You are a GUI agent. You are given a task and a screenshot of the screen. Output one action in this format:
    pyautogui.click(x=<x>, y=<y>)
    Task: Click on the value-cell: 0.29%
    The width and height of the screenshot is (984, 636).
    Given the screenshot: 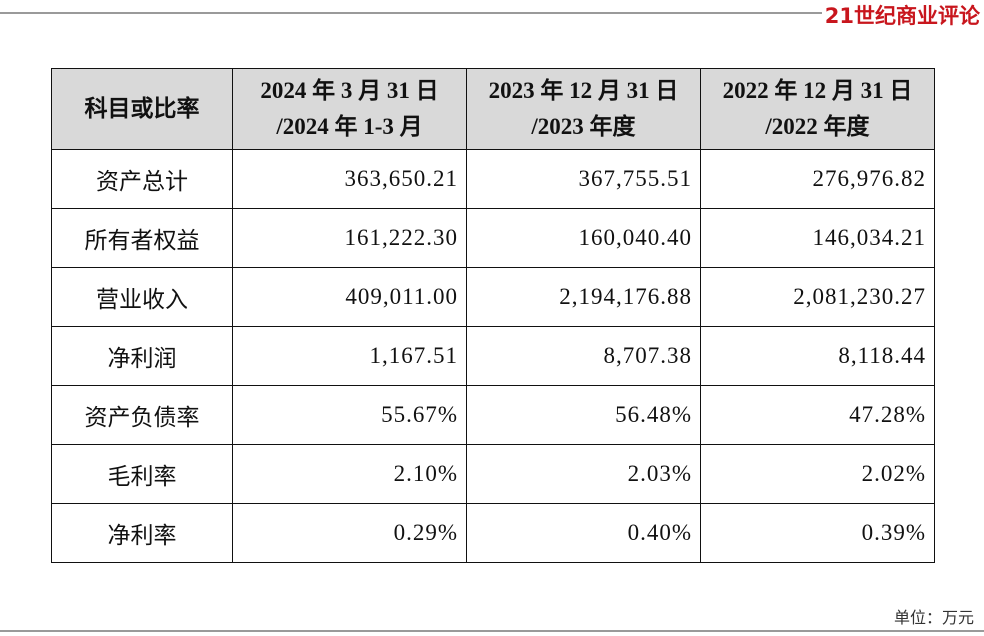 What is the action you would take?
    pyautogui.click(x=349, y=533)
    